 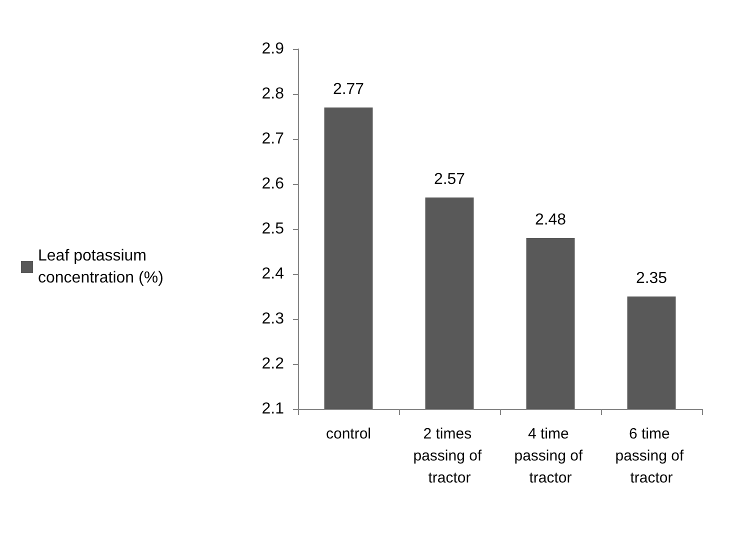 What do you see at coordinates (273, 229) in the screenshot?
I see `y-tick-label: 2.5` at bounding box center [273, 229].